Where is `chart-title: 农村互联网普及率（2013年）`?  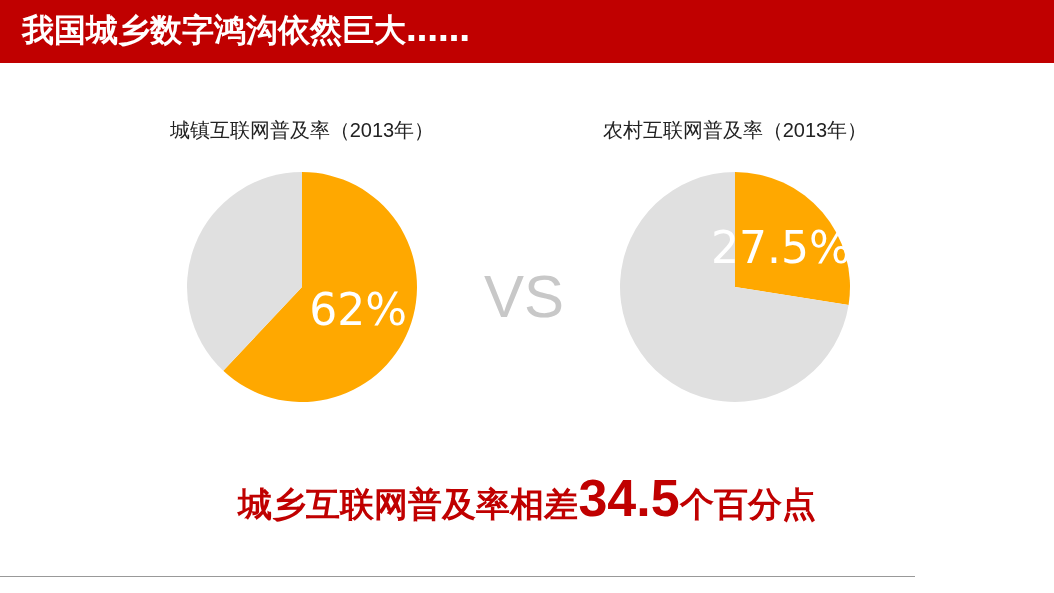 chart-title: 农村互联网普及率（2013年） is located at coordinates (735, 130).